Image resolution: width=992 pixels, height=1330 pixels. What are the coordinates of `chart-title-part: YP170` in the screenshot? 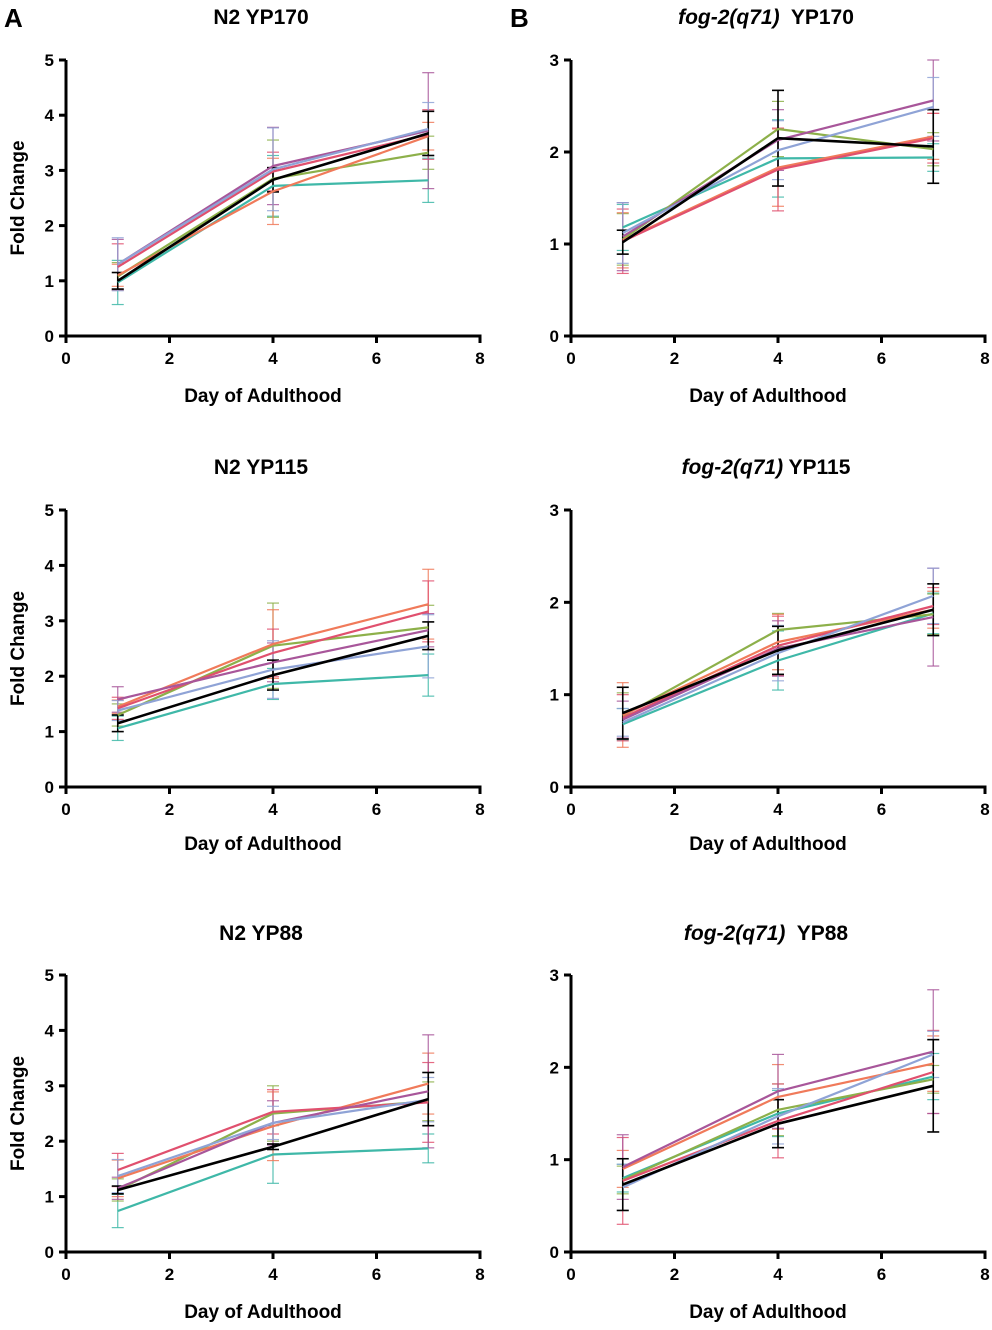 It's located at (817, 17).